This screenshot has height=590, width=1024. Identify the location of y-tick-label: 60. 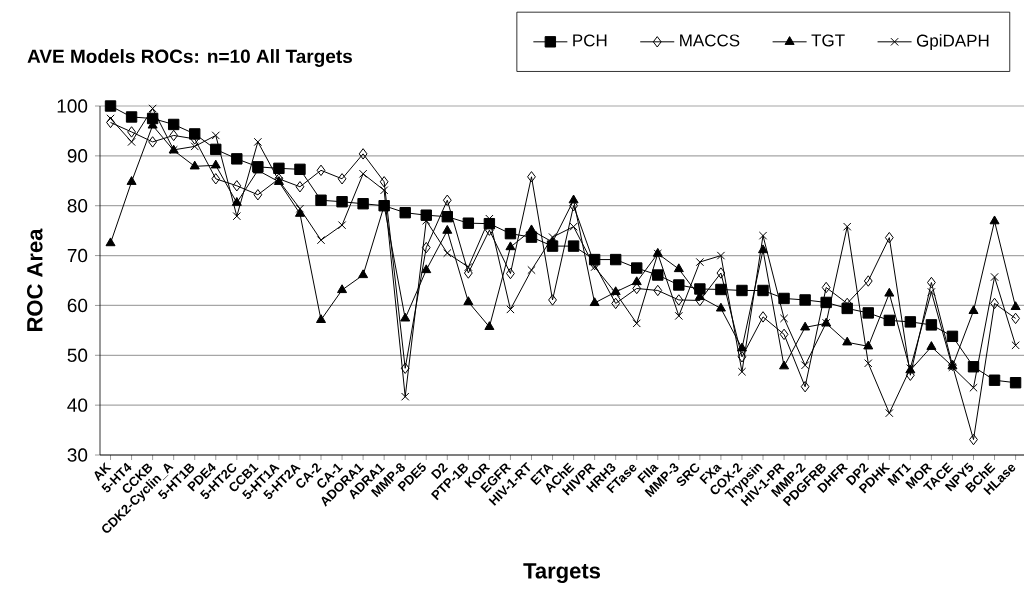
(77, 305).